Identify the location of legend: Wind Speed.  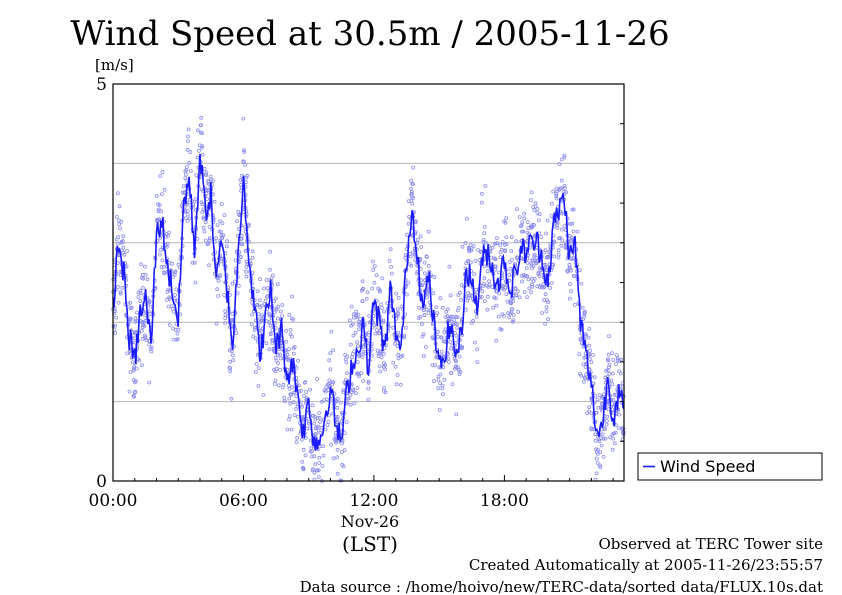
(730, 466).